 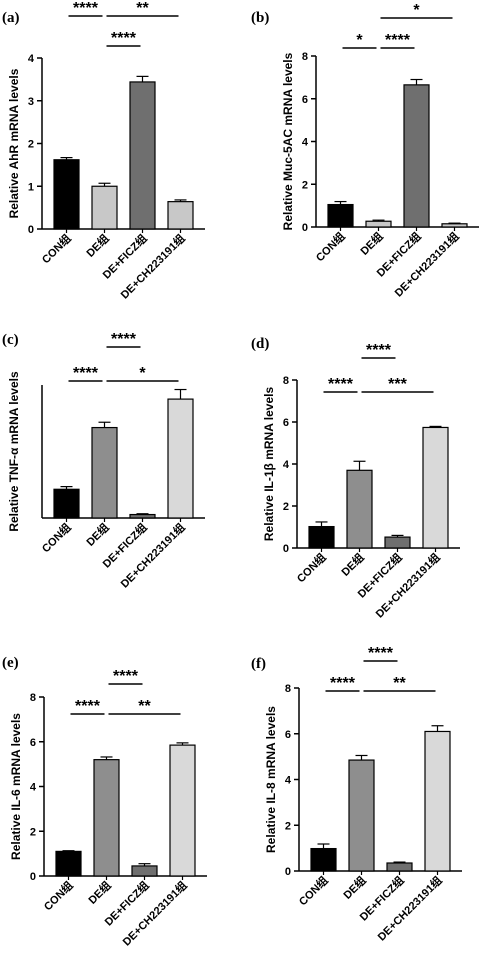 I want to click on panel-label: (d), so click(x=260, y=344).